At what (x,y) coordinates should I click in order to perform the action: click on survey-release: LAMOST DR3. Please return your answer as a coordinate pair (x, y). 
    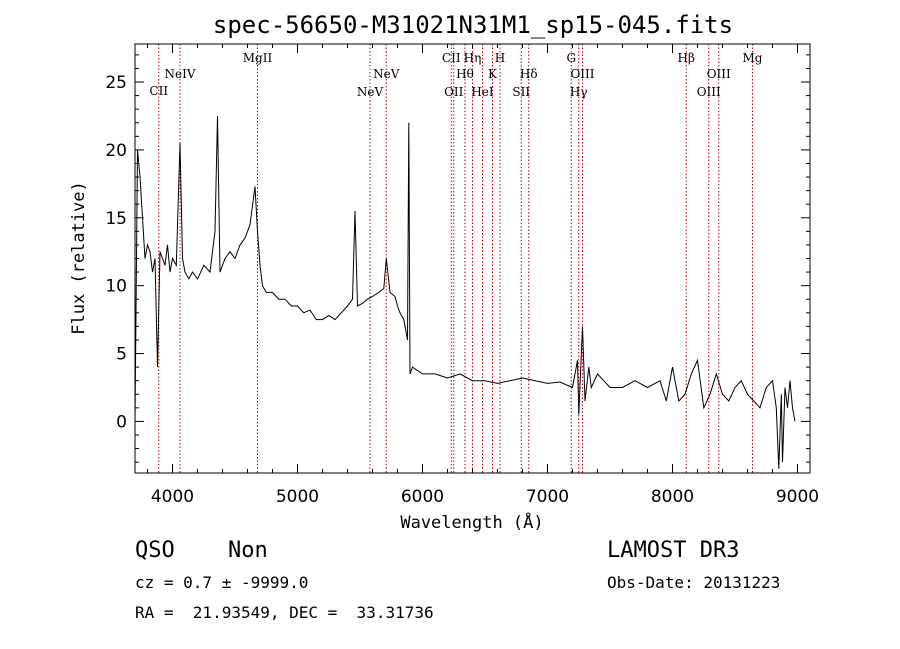
    Looking at the image, I should click on (673, 550).